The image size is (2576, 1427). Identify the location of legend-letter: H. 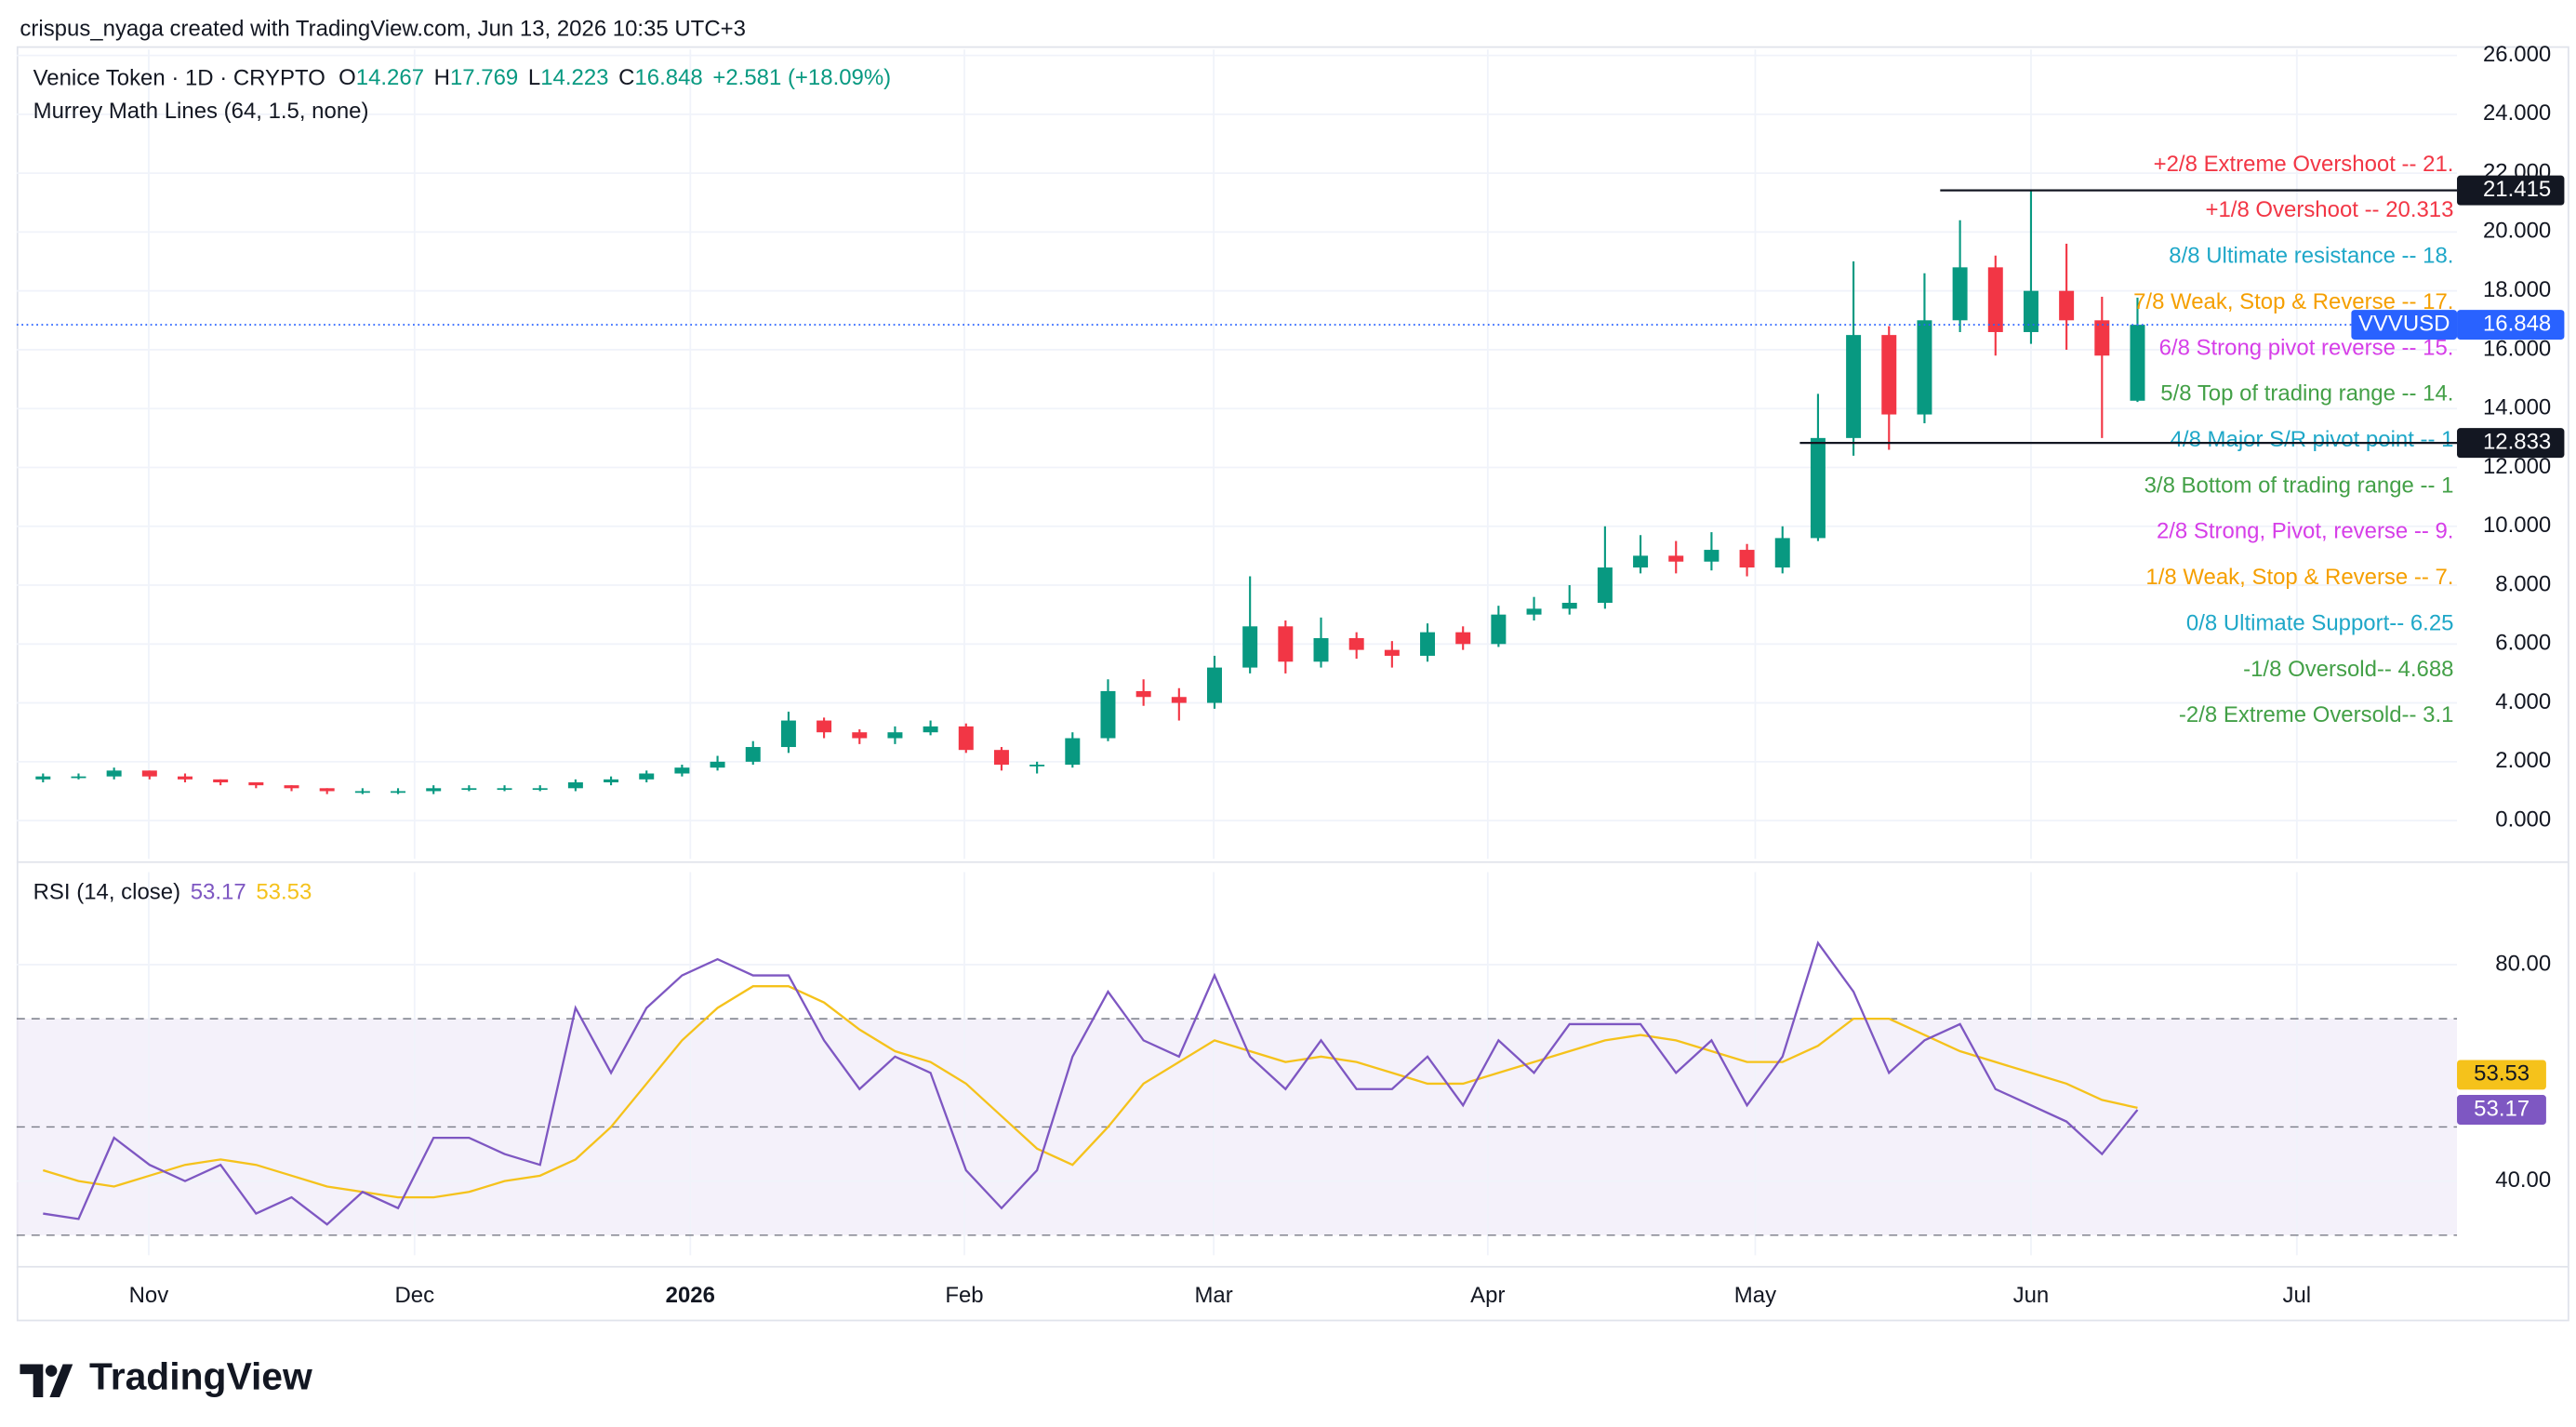
(442, 78).